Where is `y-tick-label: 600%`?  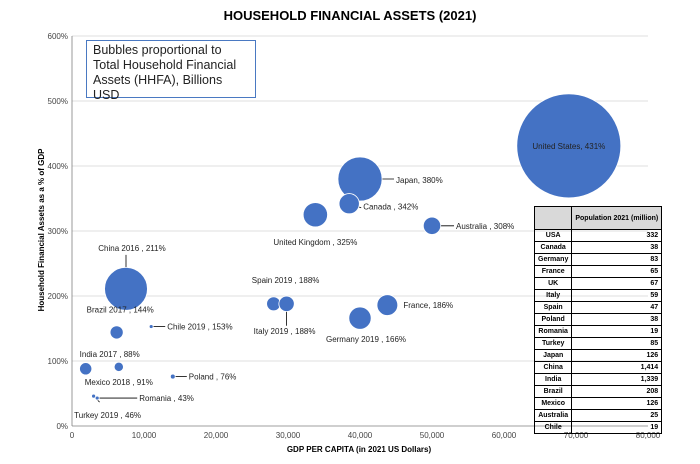
y-tick-label: 600% is located at coordinates (58, 36).